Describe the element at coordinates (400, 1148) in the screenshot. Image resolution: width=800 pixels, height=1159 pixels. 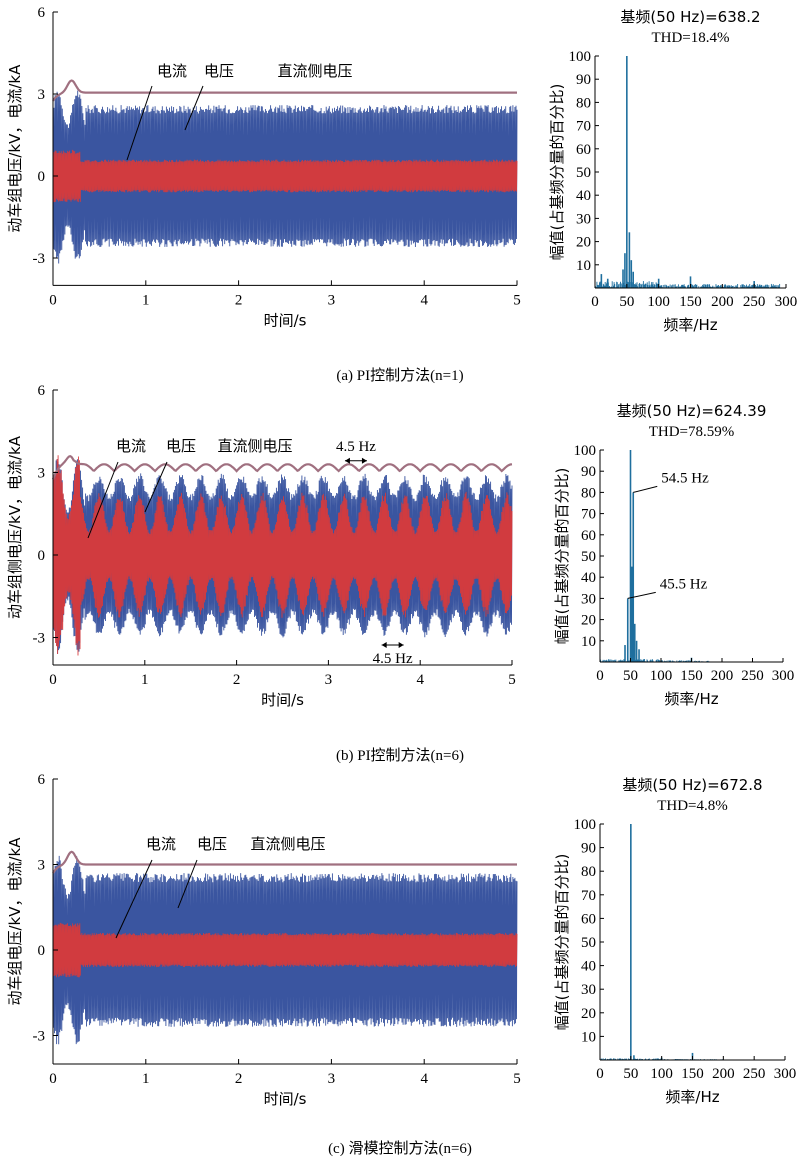
I see `caption-c: (c) 滑模控制方法(n=6)` at that location.